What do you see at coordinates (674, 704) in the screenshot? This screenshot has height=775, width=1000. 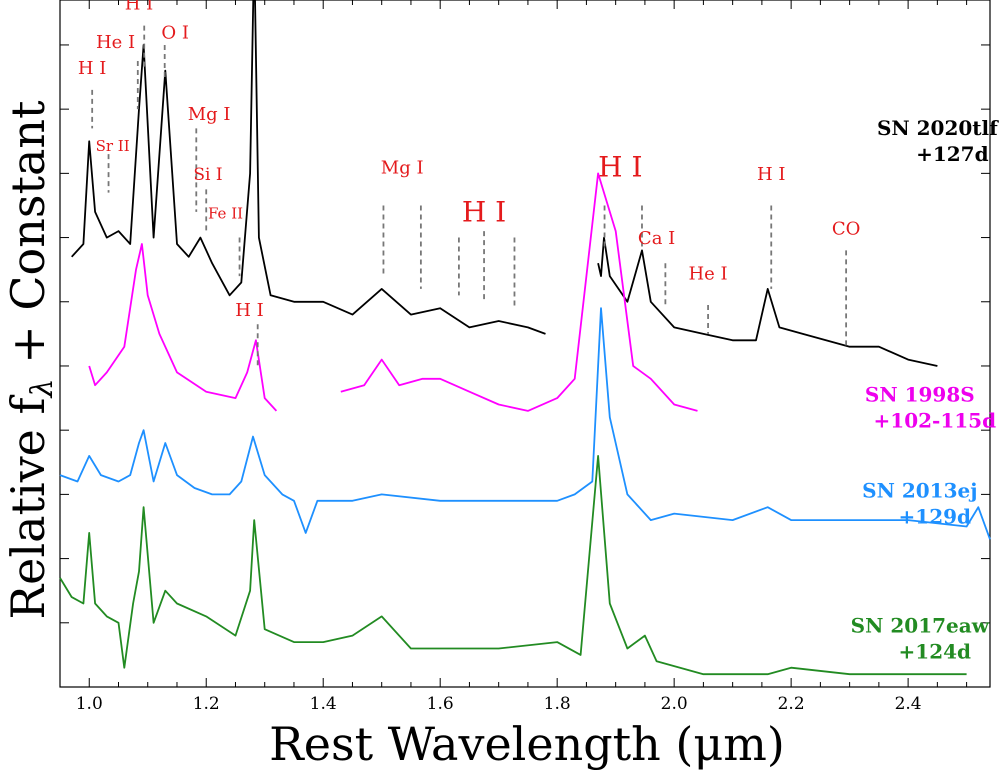 I see `x-tick-label: 2.0` at bounding box center [674, 704].